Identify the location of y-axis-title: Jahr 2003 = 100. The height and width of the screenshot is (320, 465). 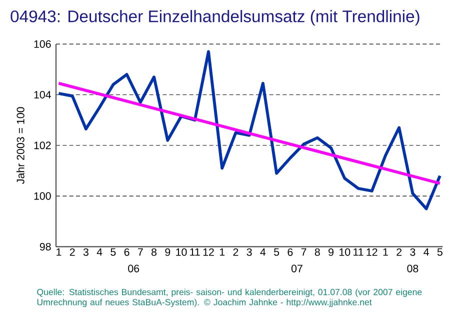
(20, 145).